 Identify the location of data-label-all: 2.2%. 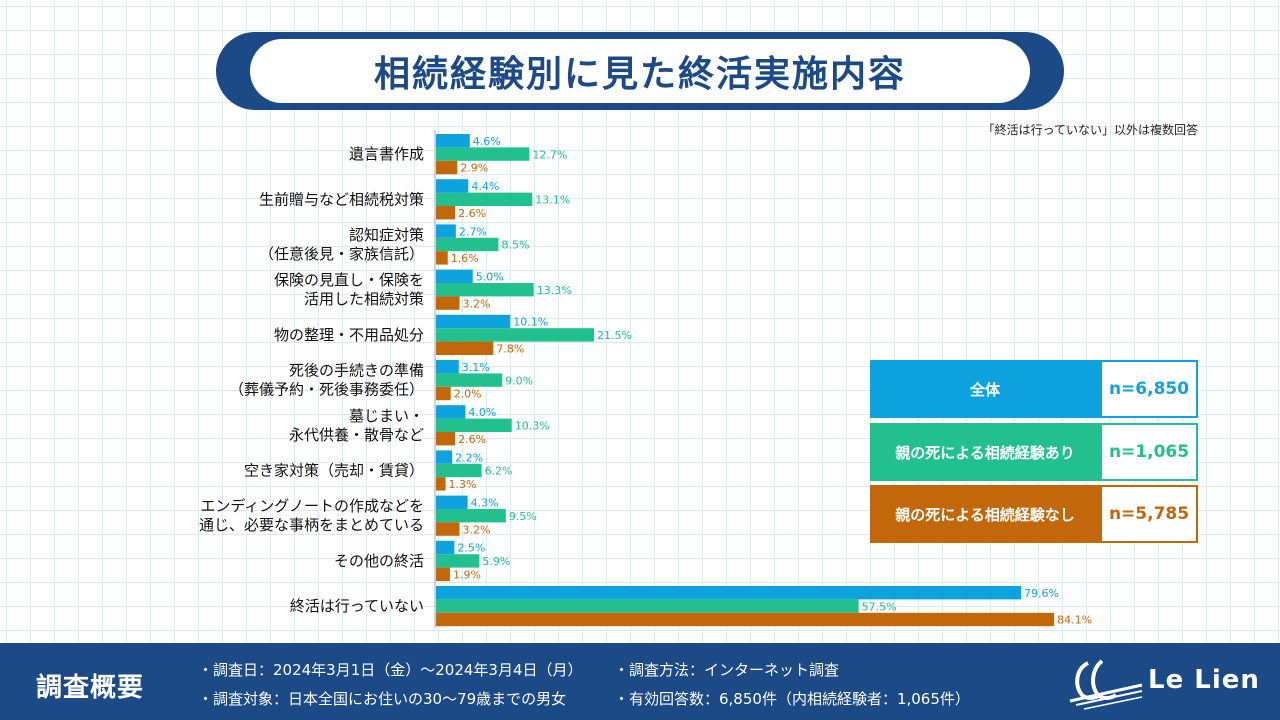
(469, 457).